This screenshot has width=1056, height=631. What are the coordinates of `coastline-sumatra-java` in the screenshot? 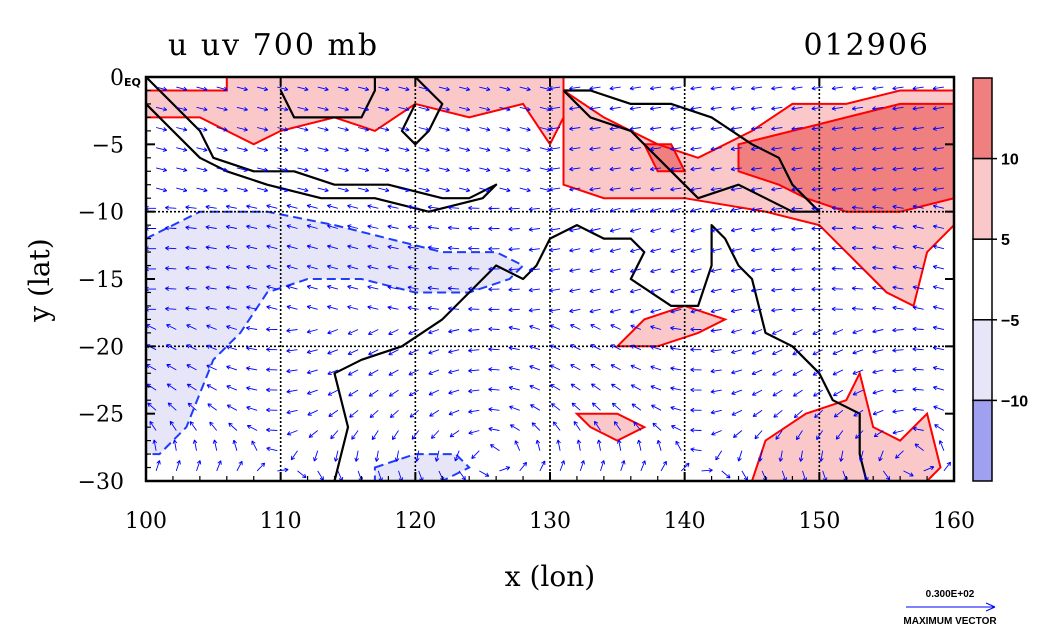 It's located at (322, 145).